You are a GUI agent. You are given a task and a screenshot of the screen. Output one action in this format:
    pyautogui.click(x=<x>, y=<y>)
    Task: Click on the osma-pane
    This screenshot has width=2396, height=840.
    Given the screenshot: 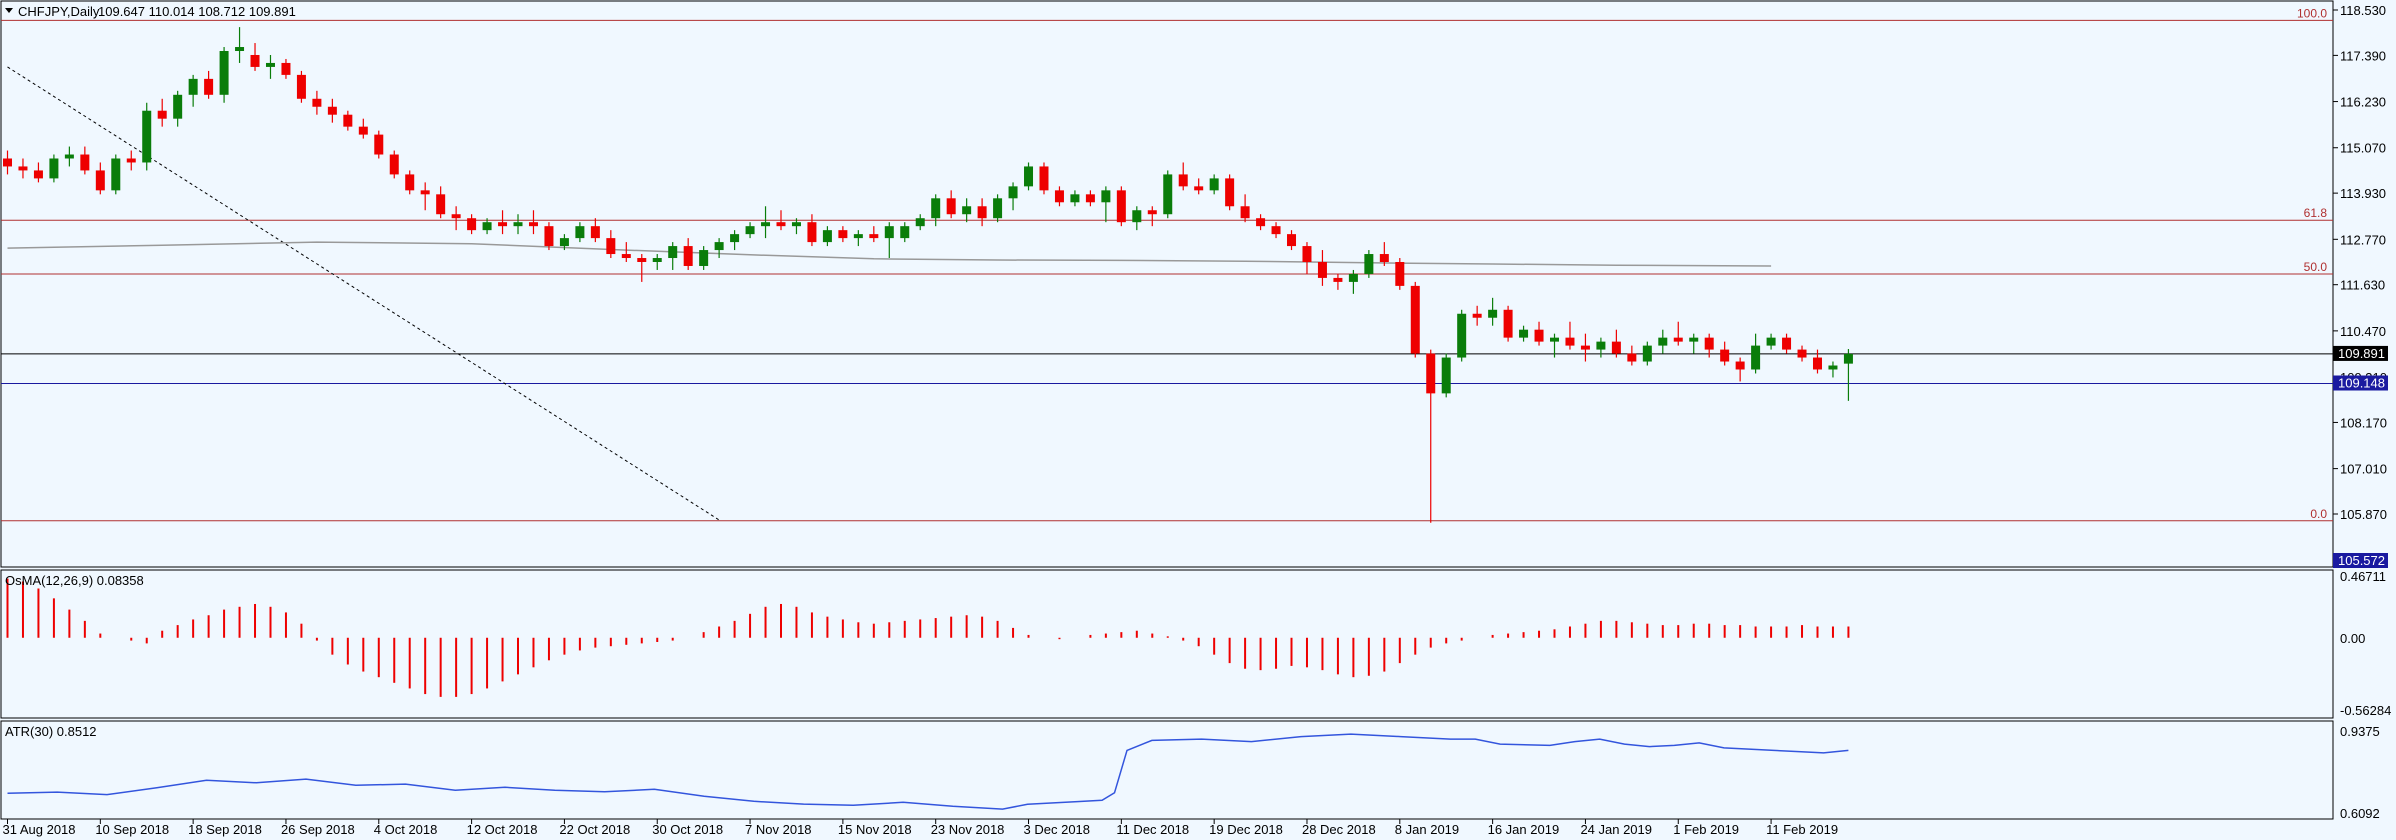 What is the action you would take?
    pyautogui.click(x=928, y=637)
    